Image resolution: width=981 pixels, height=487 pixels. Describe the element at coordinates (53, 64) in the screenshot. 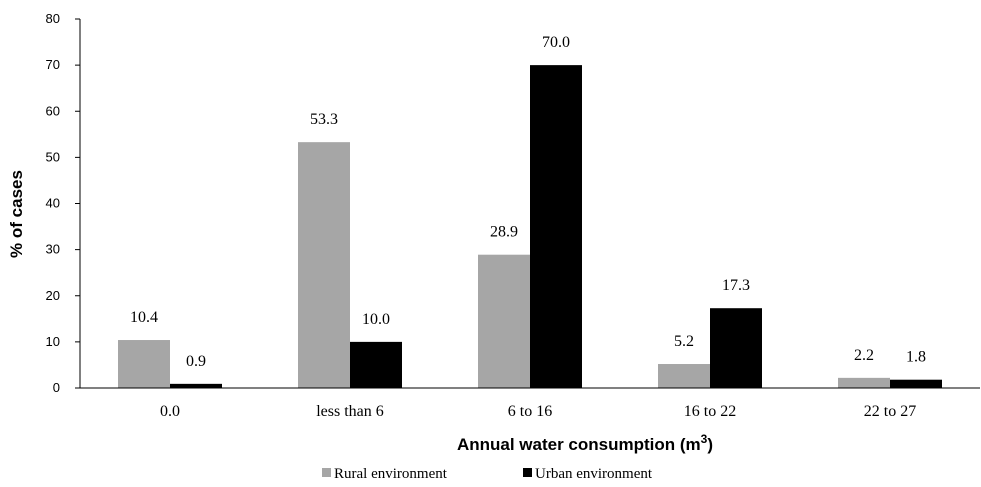

I see `y-tick-label: 70` at that location.